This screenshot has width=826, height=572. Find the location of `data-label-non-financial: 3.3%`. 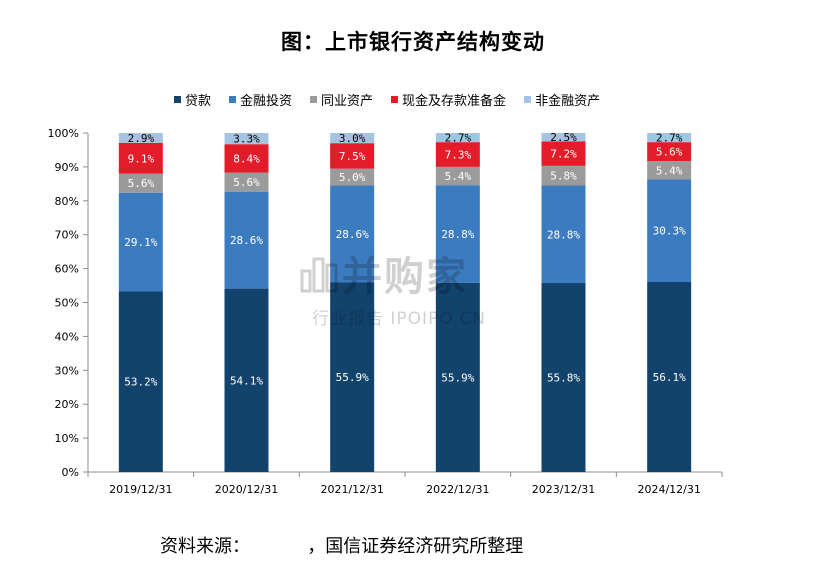

data-label-non-financial: 3.3% is located at coordinates (246, 139).